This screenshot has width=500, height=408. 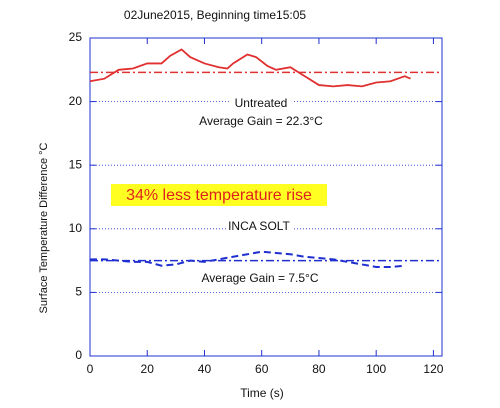 What do you see at coordinates (78, 292) in the screenshot?
I see `y-tick-label: 5` at bounding box center [78, 292].